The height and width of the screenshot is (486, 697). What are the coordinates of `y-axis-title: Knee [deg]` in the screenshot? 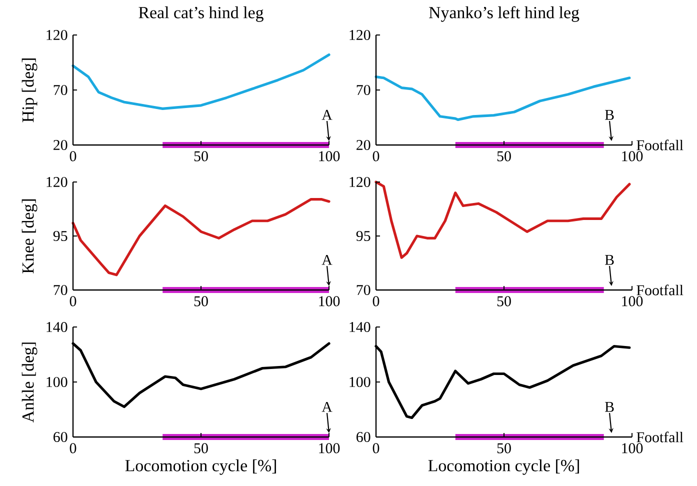 It's located at (30, 236).